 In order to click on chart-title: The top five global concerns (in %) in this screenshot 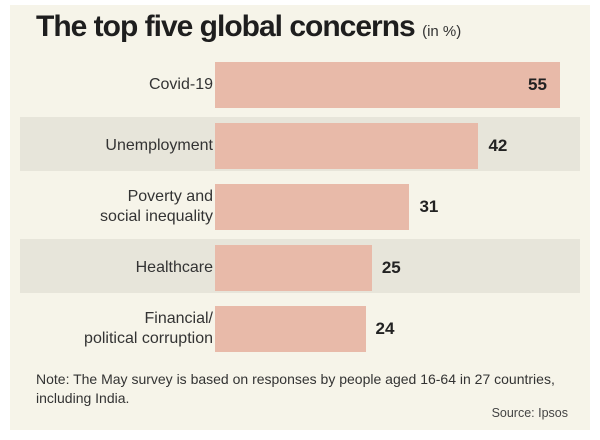, I will do `click(248, 27)`.